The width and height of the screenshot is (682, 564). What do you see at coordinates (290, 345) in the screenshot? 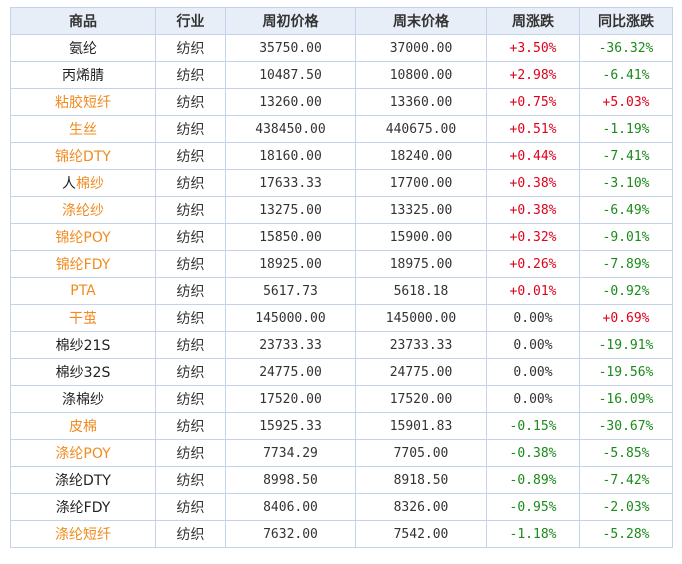
I see `start-price-cell: 23733.33` at bounding box center [290, 345].